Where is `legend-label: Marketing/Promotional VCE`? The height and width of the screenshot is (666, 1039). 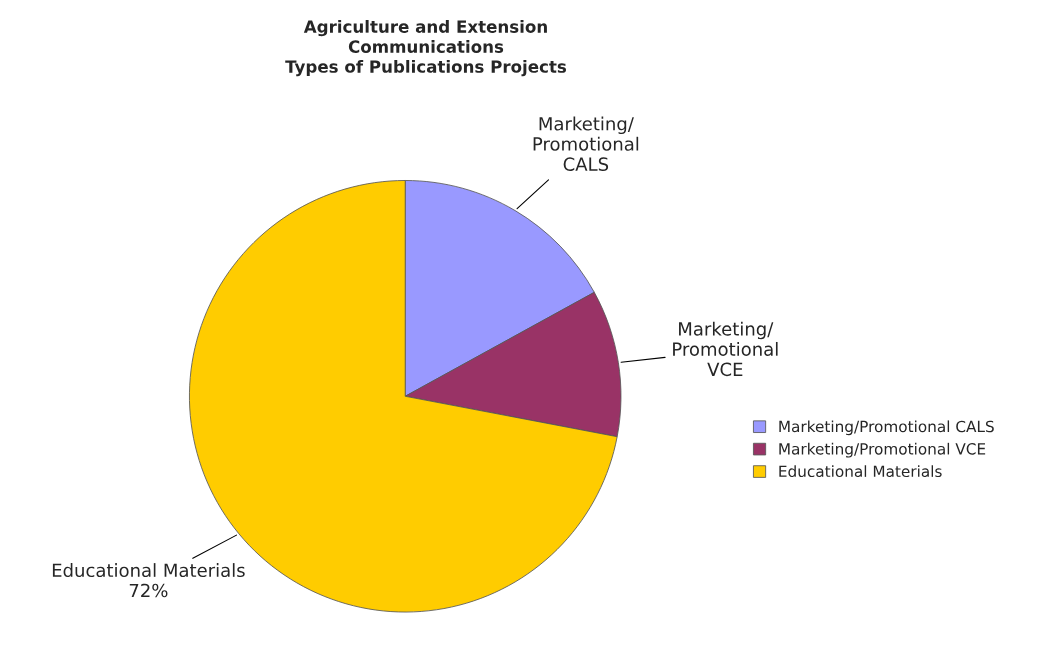 legend-label: Marketing/Promotional VCE is located at coordinates (882, 450).